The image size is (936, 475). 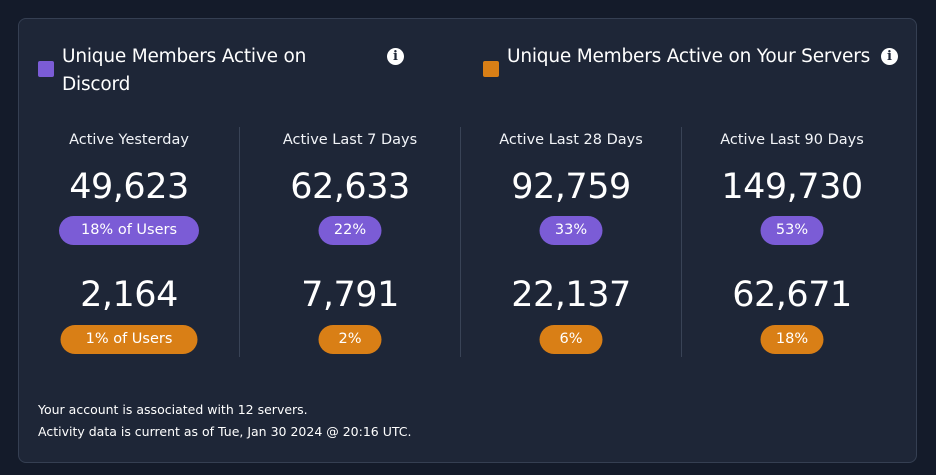 What do you see at coordinates (350, 140) in the screenshot?
I see `period-label: Active Last 7 Days` at bounding box center [350, 140].